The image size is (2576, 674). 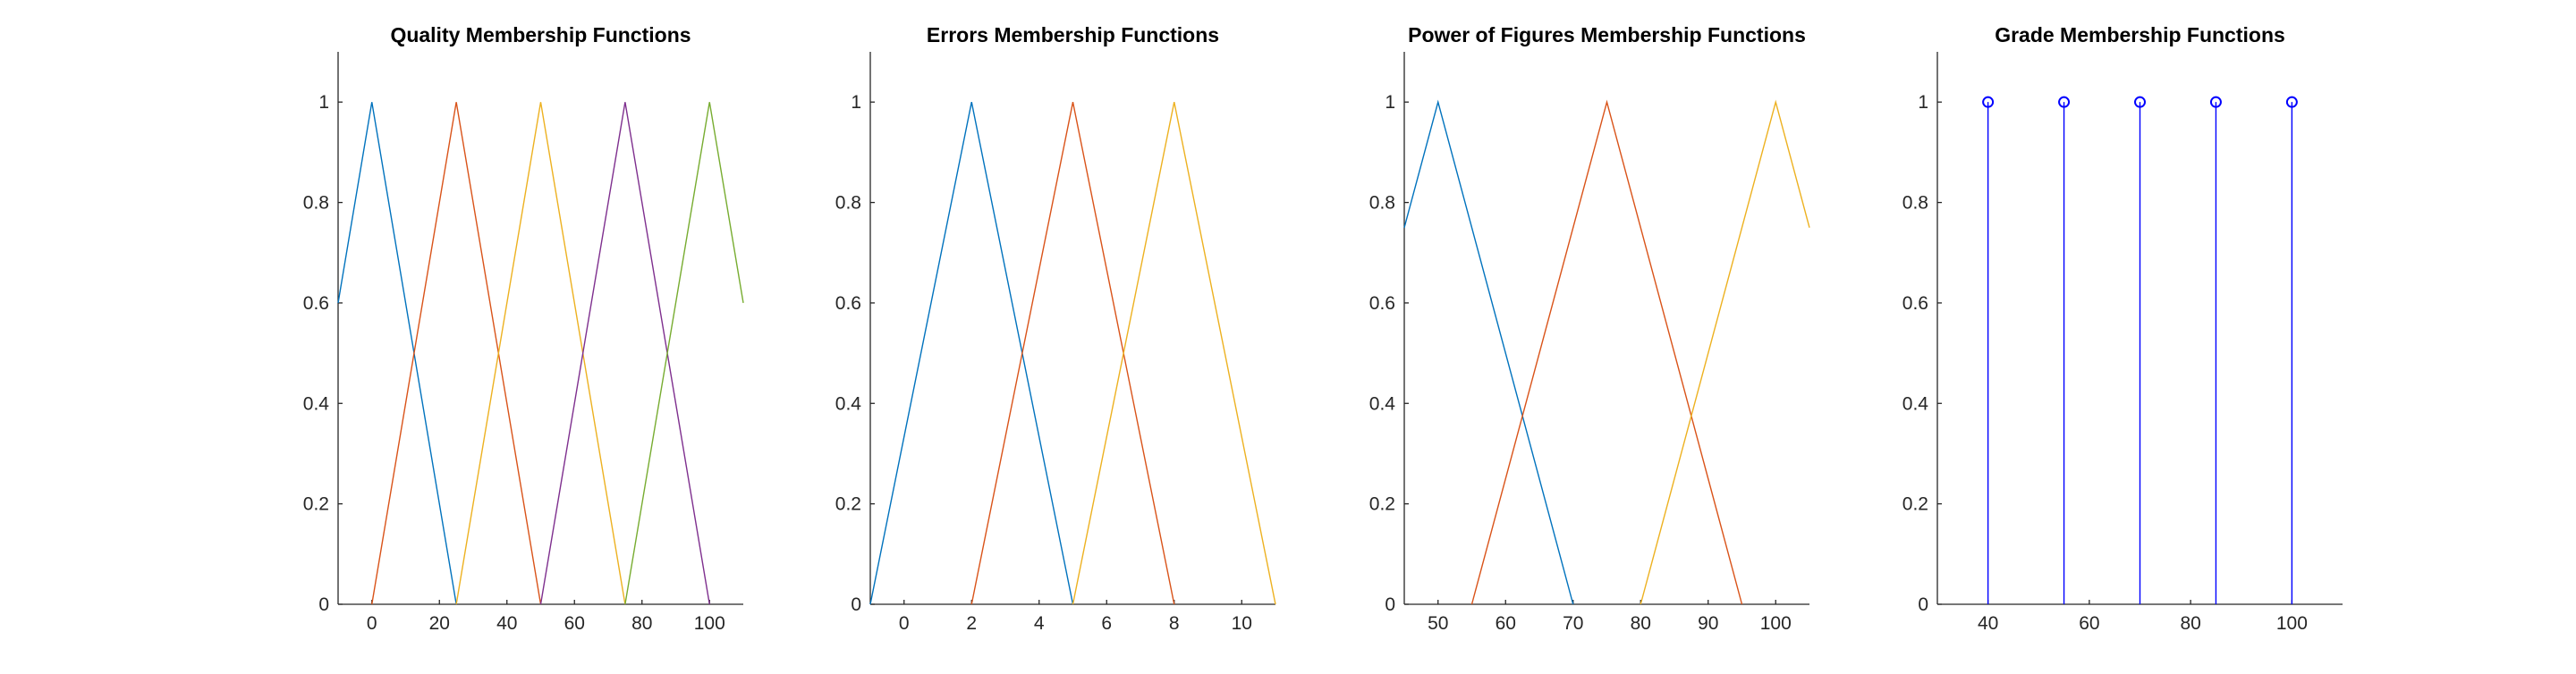 I want to click on x-tick-label: 8, so click(x=1174, y=624).